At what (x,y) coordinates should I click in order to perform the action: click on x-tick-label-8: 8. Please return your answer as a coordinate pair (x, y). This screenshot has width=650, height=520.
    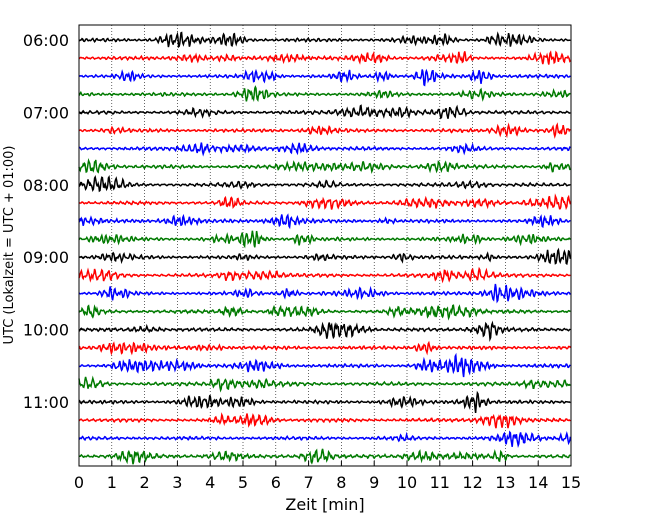
    Looking at the image, I should click on (341, 482).